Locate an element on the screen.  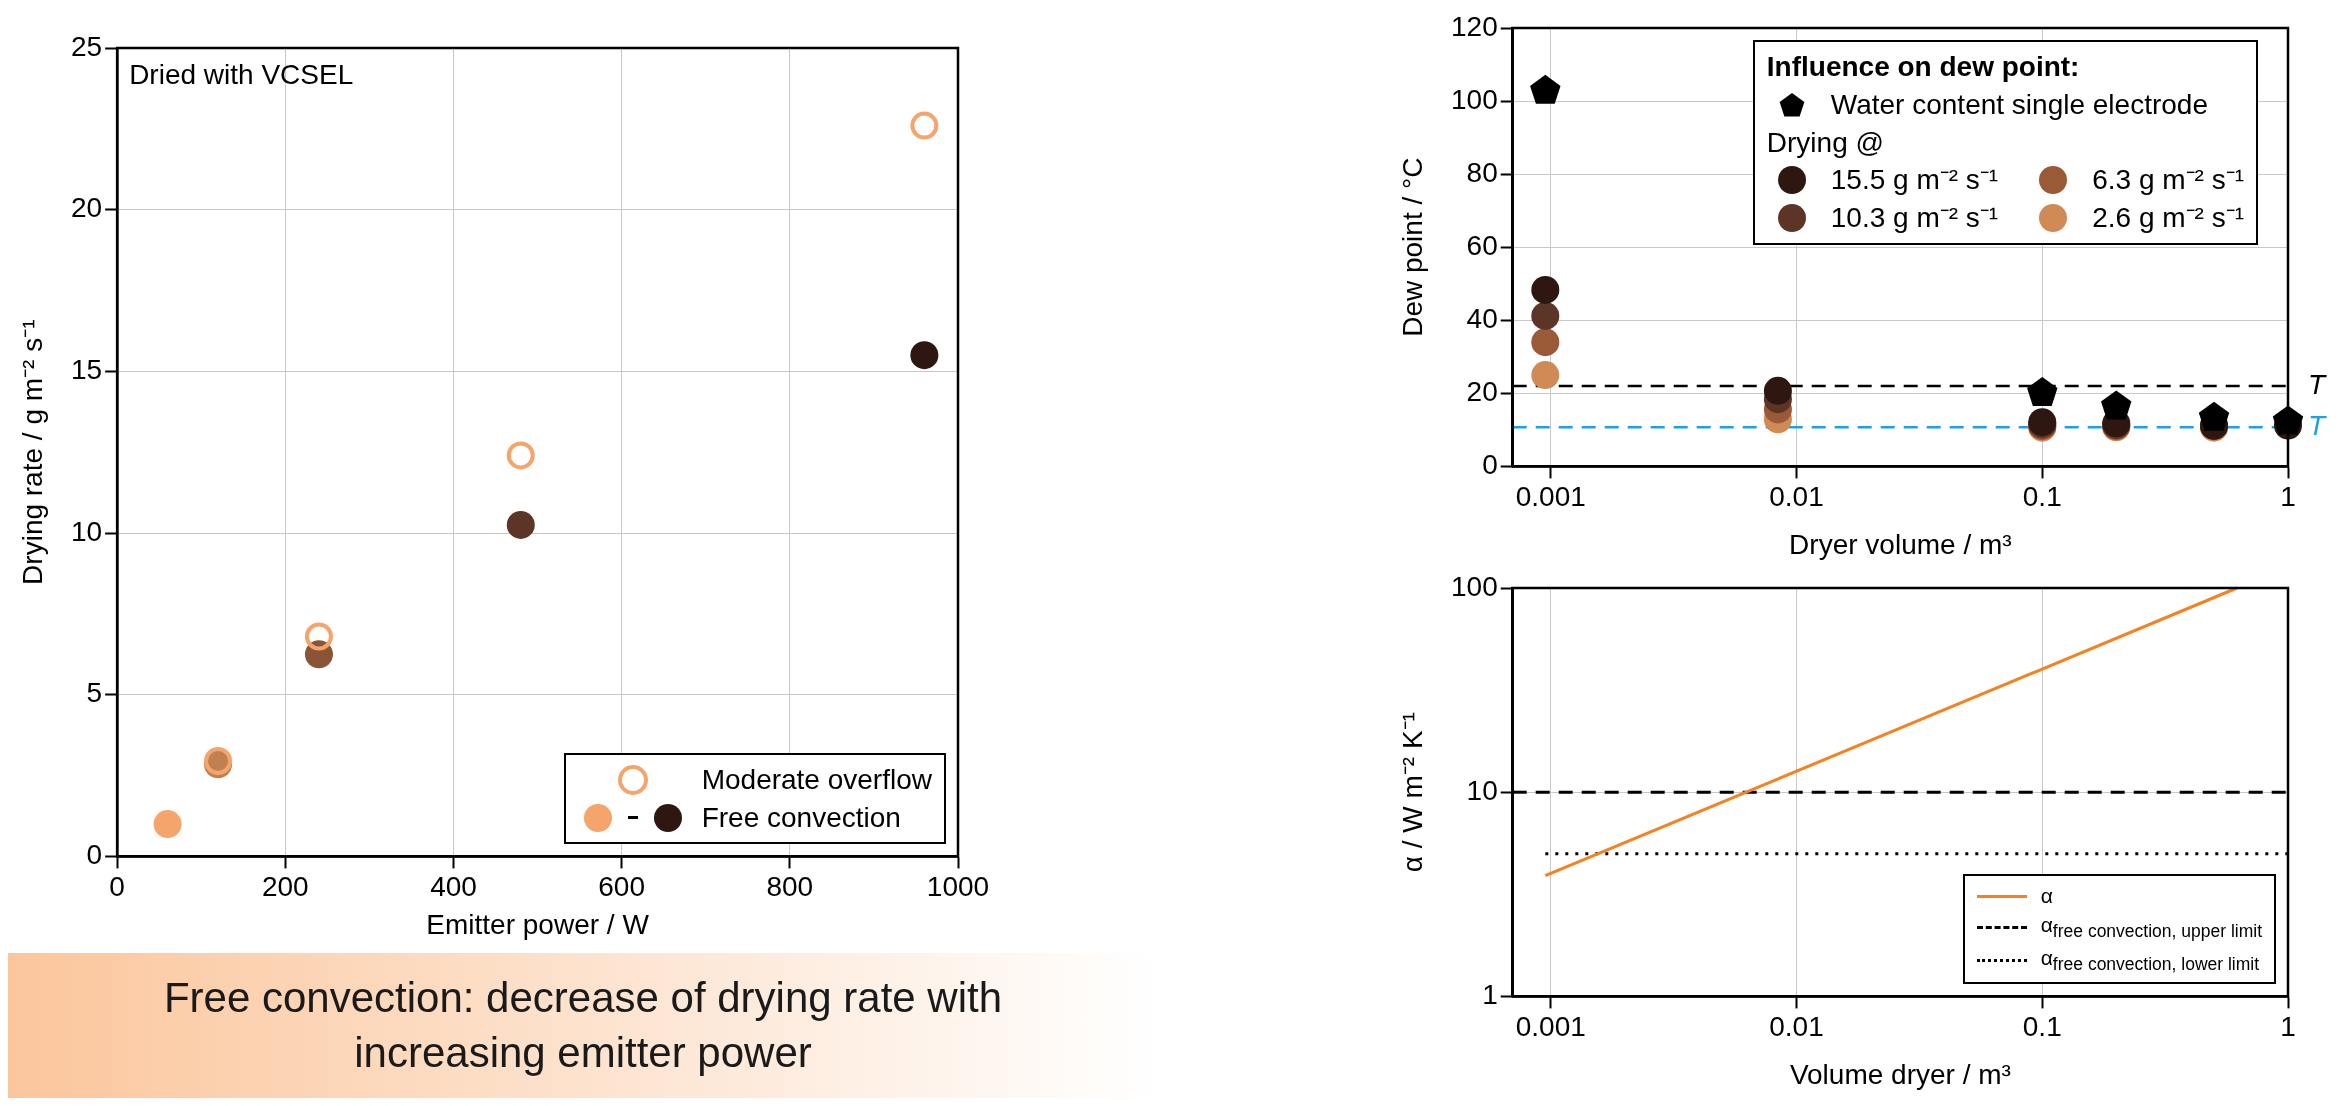
x-tick-label: 600 is located at coordinates (622, 886).